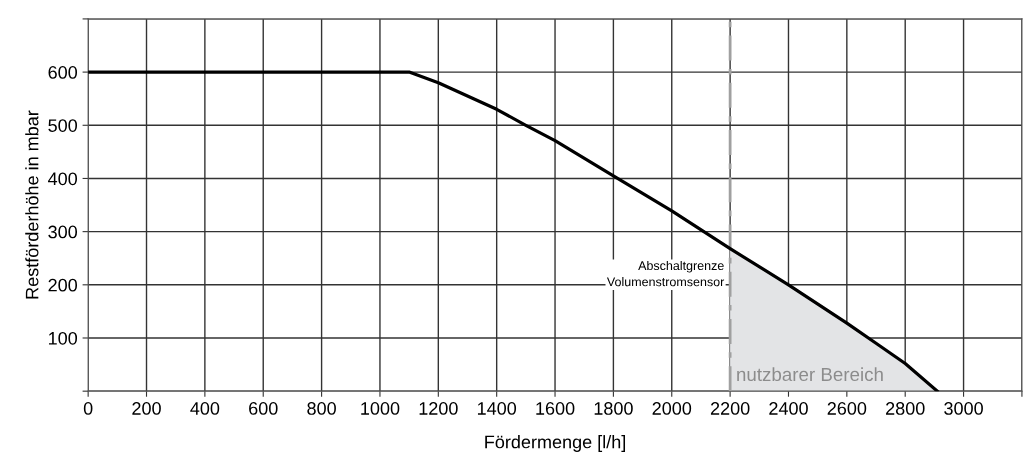 Image resolution: width=1025 pixels, height=473 pixels. What do you see at coordinates (88, 408) in the screenshot?
I see `x-tick-label: 0` at bounding box center [88, 408].